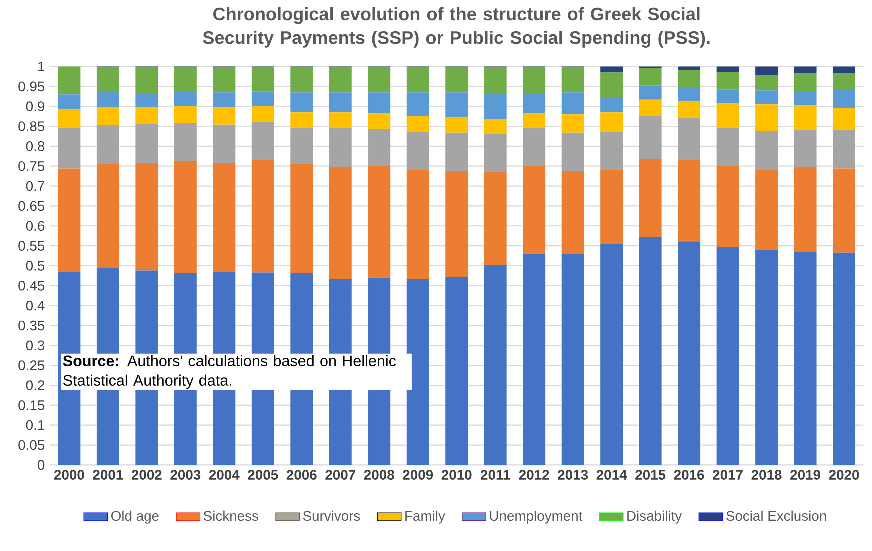 The height and width of the screenshot is (551, 872). Describe the element at coordinates (31, 445) in the screenshot. I see `y-tick-label: 0.05` at that location.